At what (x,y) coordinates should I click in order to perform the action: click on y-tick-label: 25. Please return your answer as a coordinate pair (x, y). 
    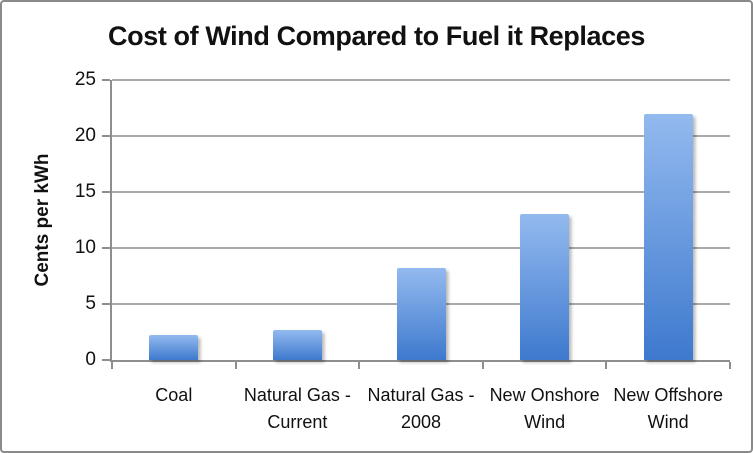
    Looking at the image, I should click on (85, 79).